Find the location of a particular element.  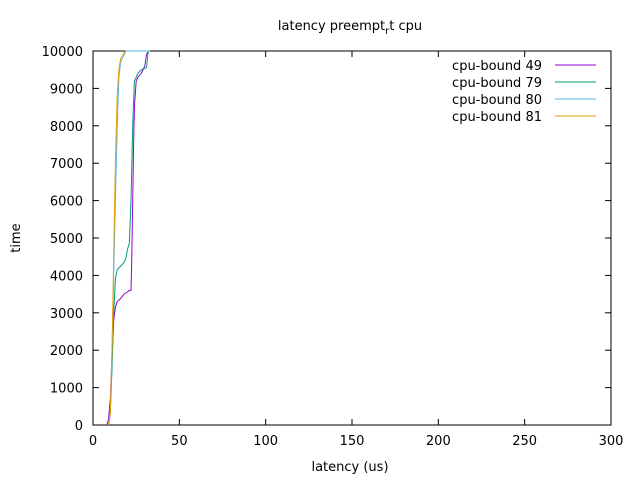

y-tick-label: 2000 is located at coordinates (66, 351).